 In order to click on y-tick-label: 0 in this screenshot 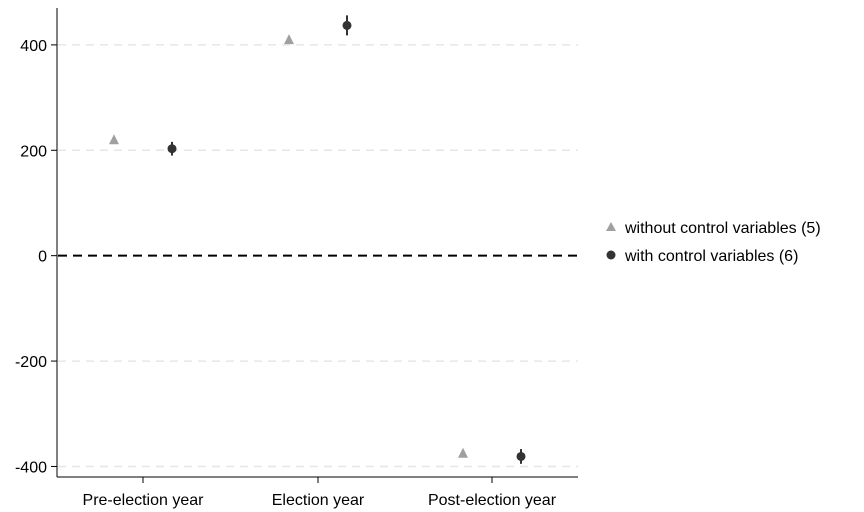, I will do `click(42, 257)`.